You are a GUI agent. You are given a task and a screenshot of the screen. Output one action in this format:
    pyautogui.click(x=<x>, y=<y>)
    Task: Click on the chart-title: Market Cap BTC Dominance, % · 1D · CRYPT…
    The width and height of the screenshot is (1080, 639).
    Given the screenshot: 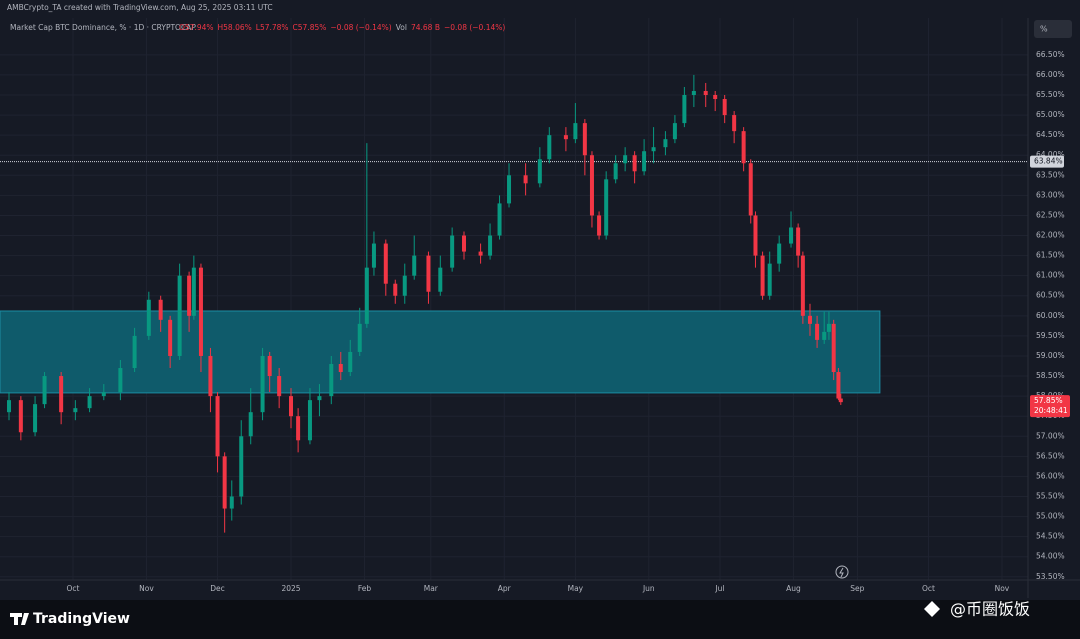 What is the action you would take?
    pyautogui.click(x=103, y=27)
    